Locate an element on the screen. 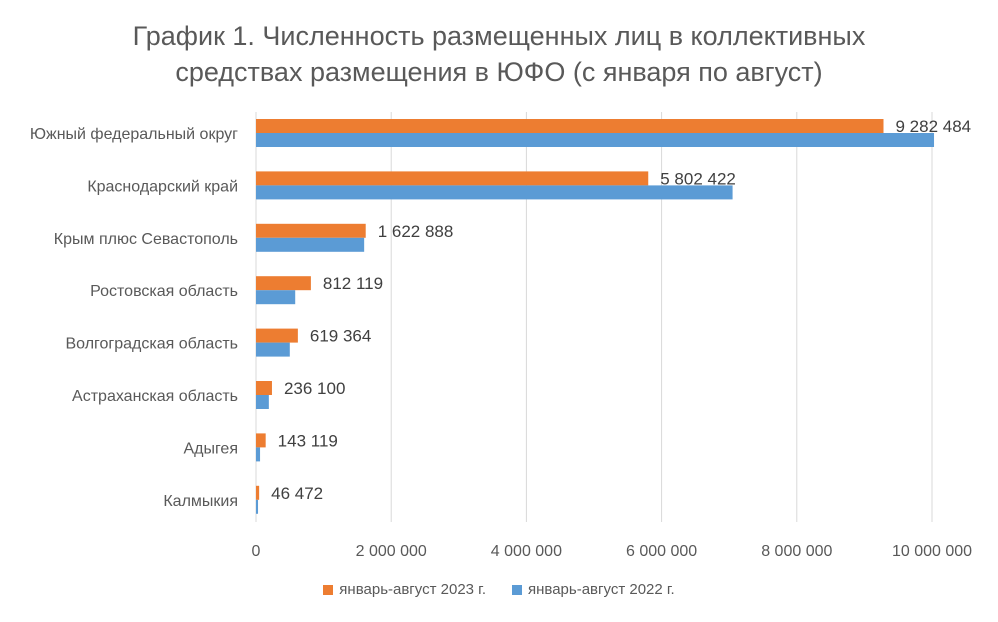 This screenshot has height=622, width=998. legend-swatch-2023 is located at coordinates (328, 589).